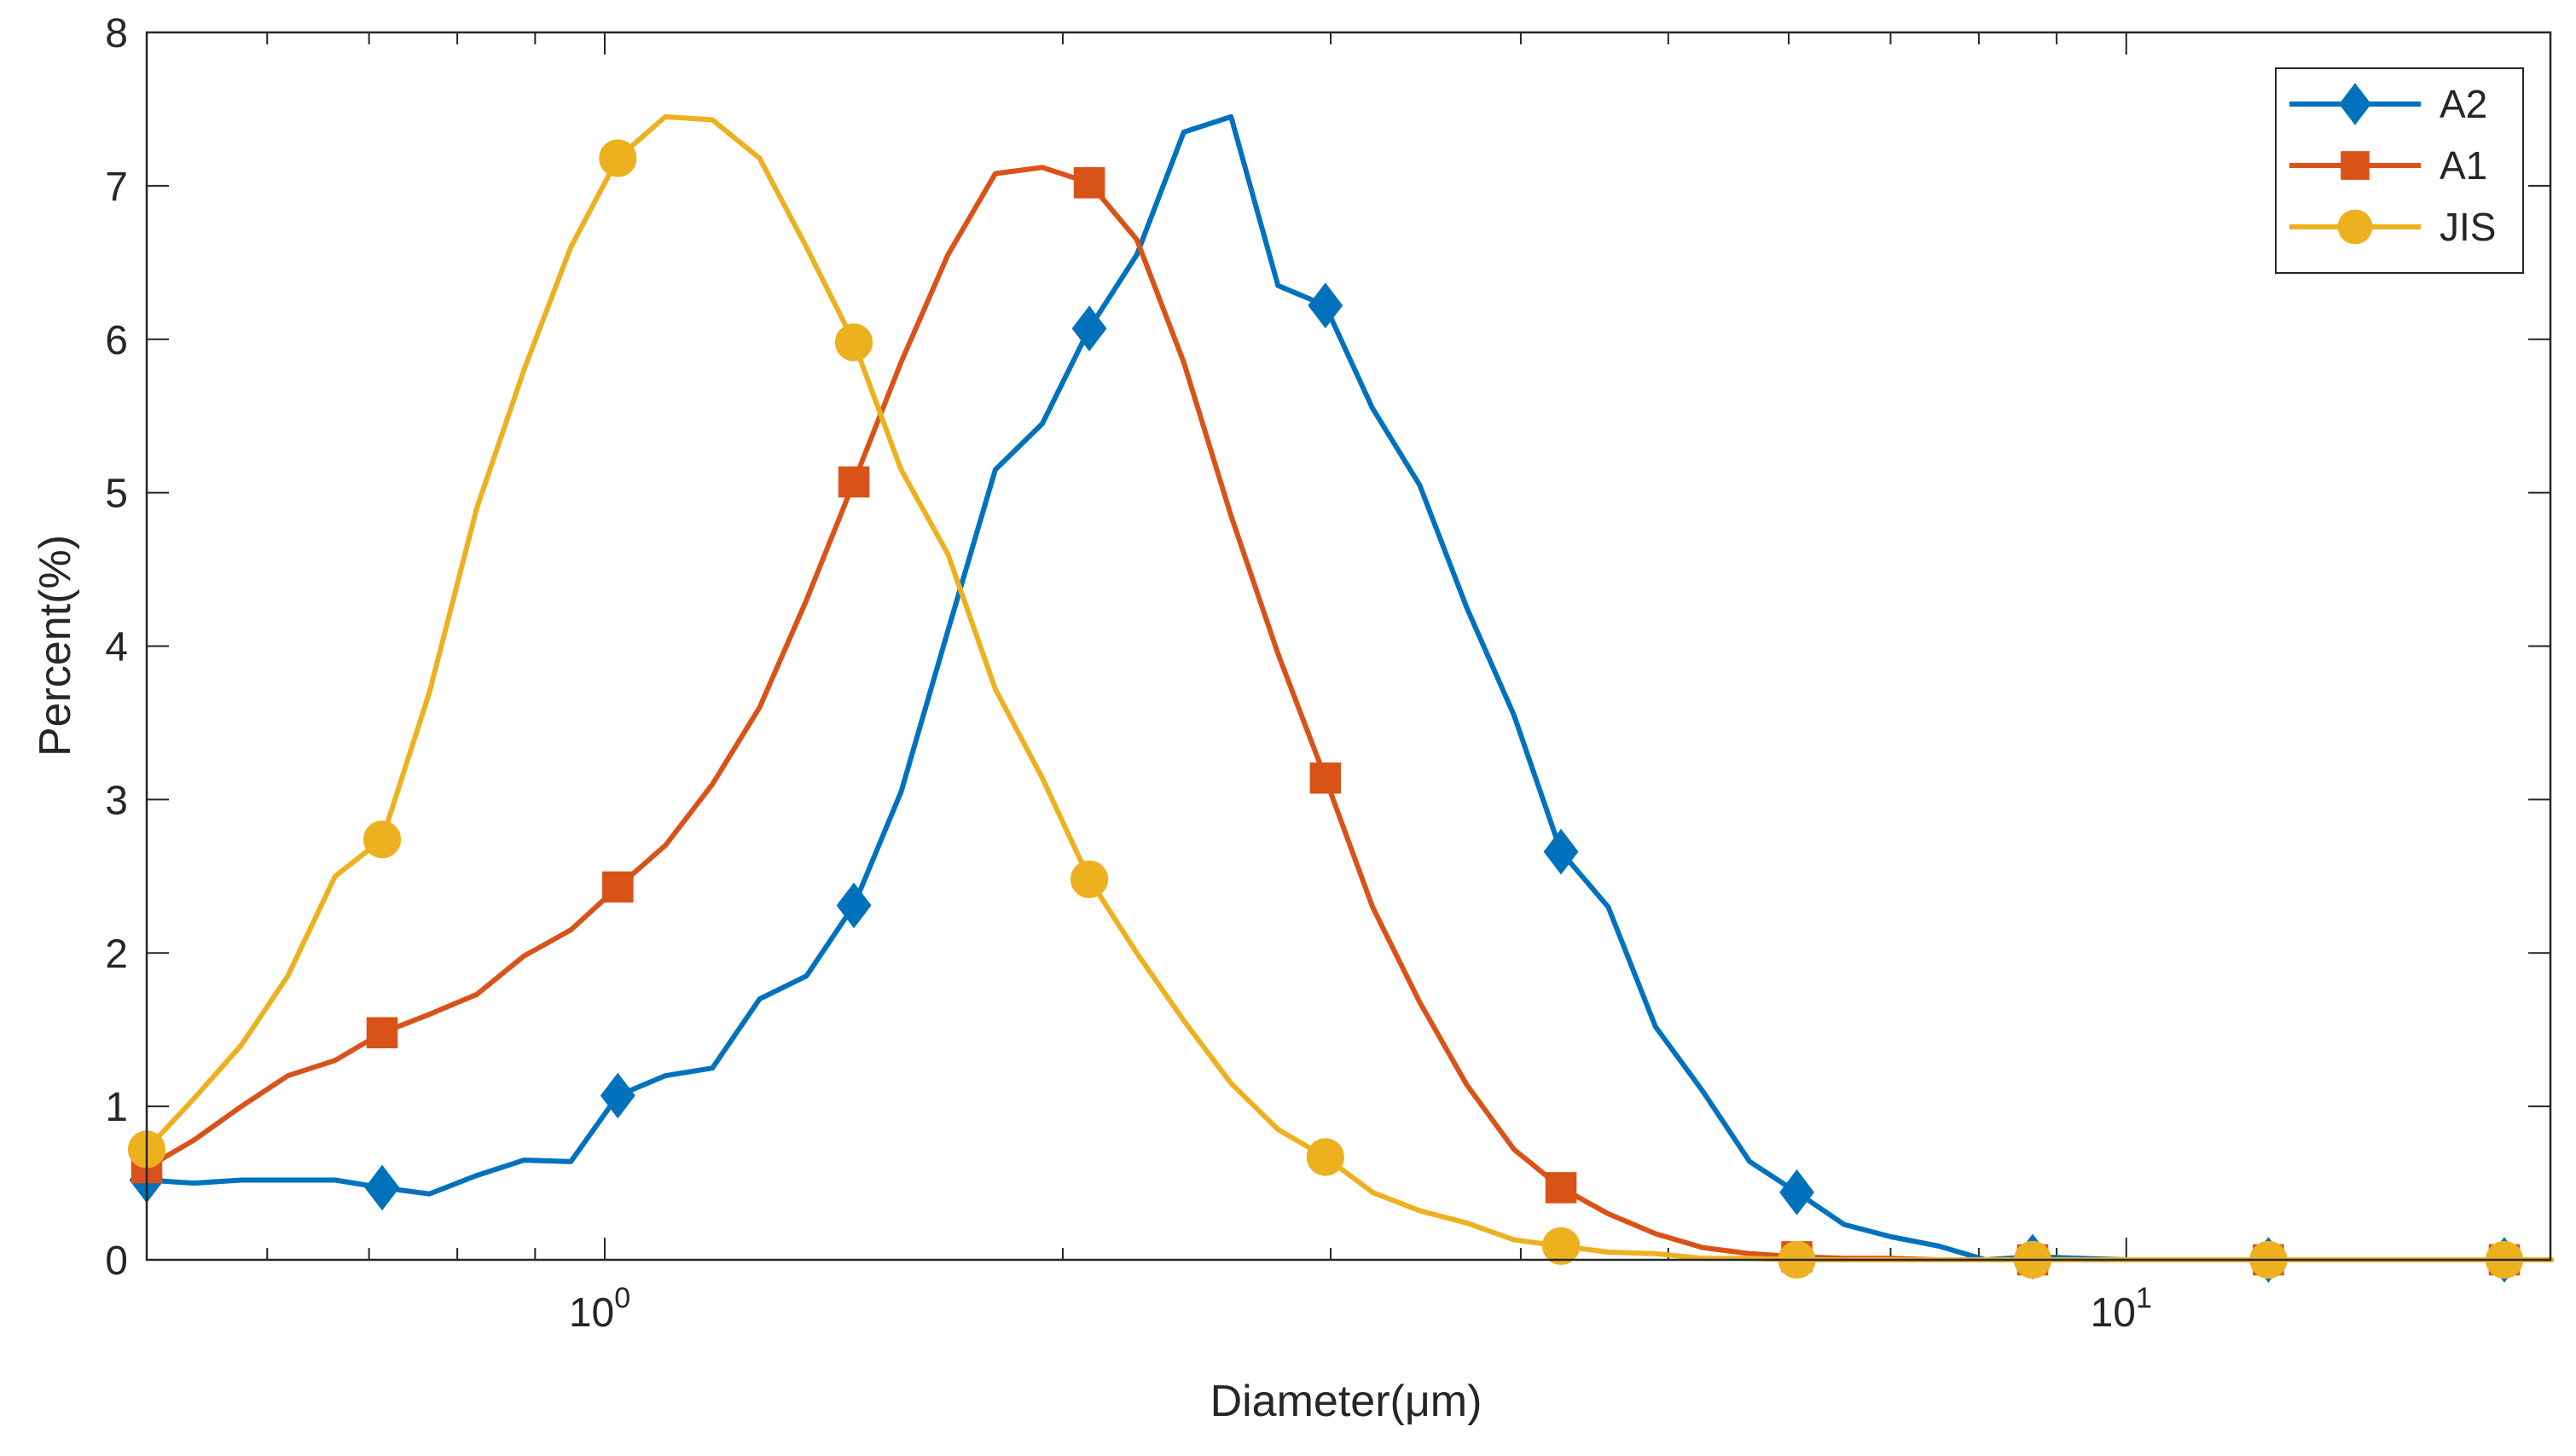  Describe the element at coordinates (55, 646) in the screenshot. I see `y-axis-title: Percent(%)` at that location.